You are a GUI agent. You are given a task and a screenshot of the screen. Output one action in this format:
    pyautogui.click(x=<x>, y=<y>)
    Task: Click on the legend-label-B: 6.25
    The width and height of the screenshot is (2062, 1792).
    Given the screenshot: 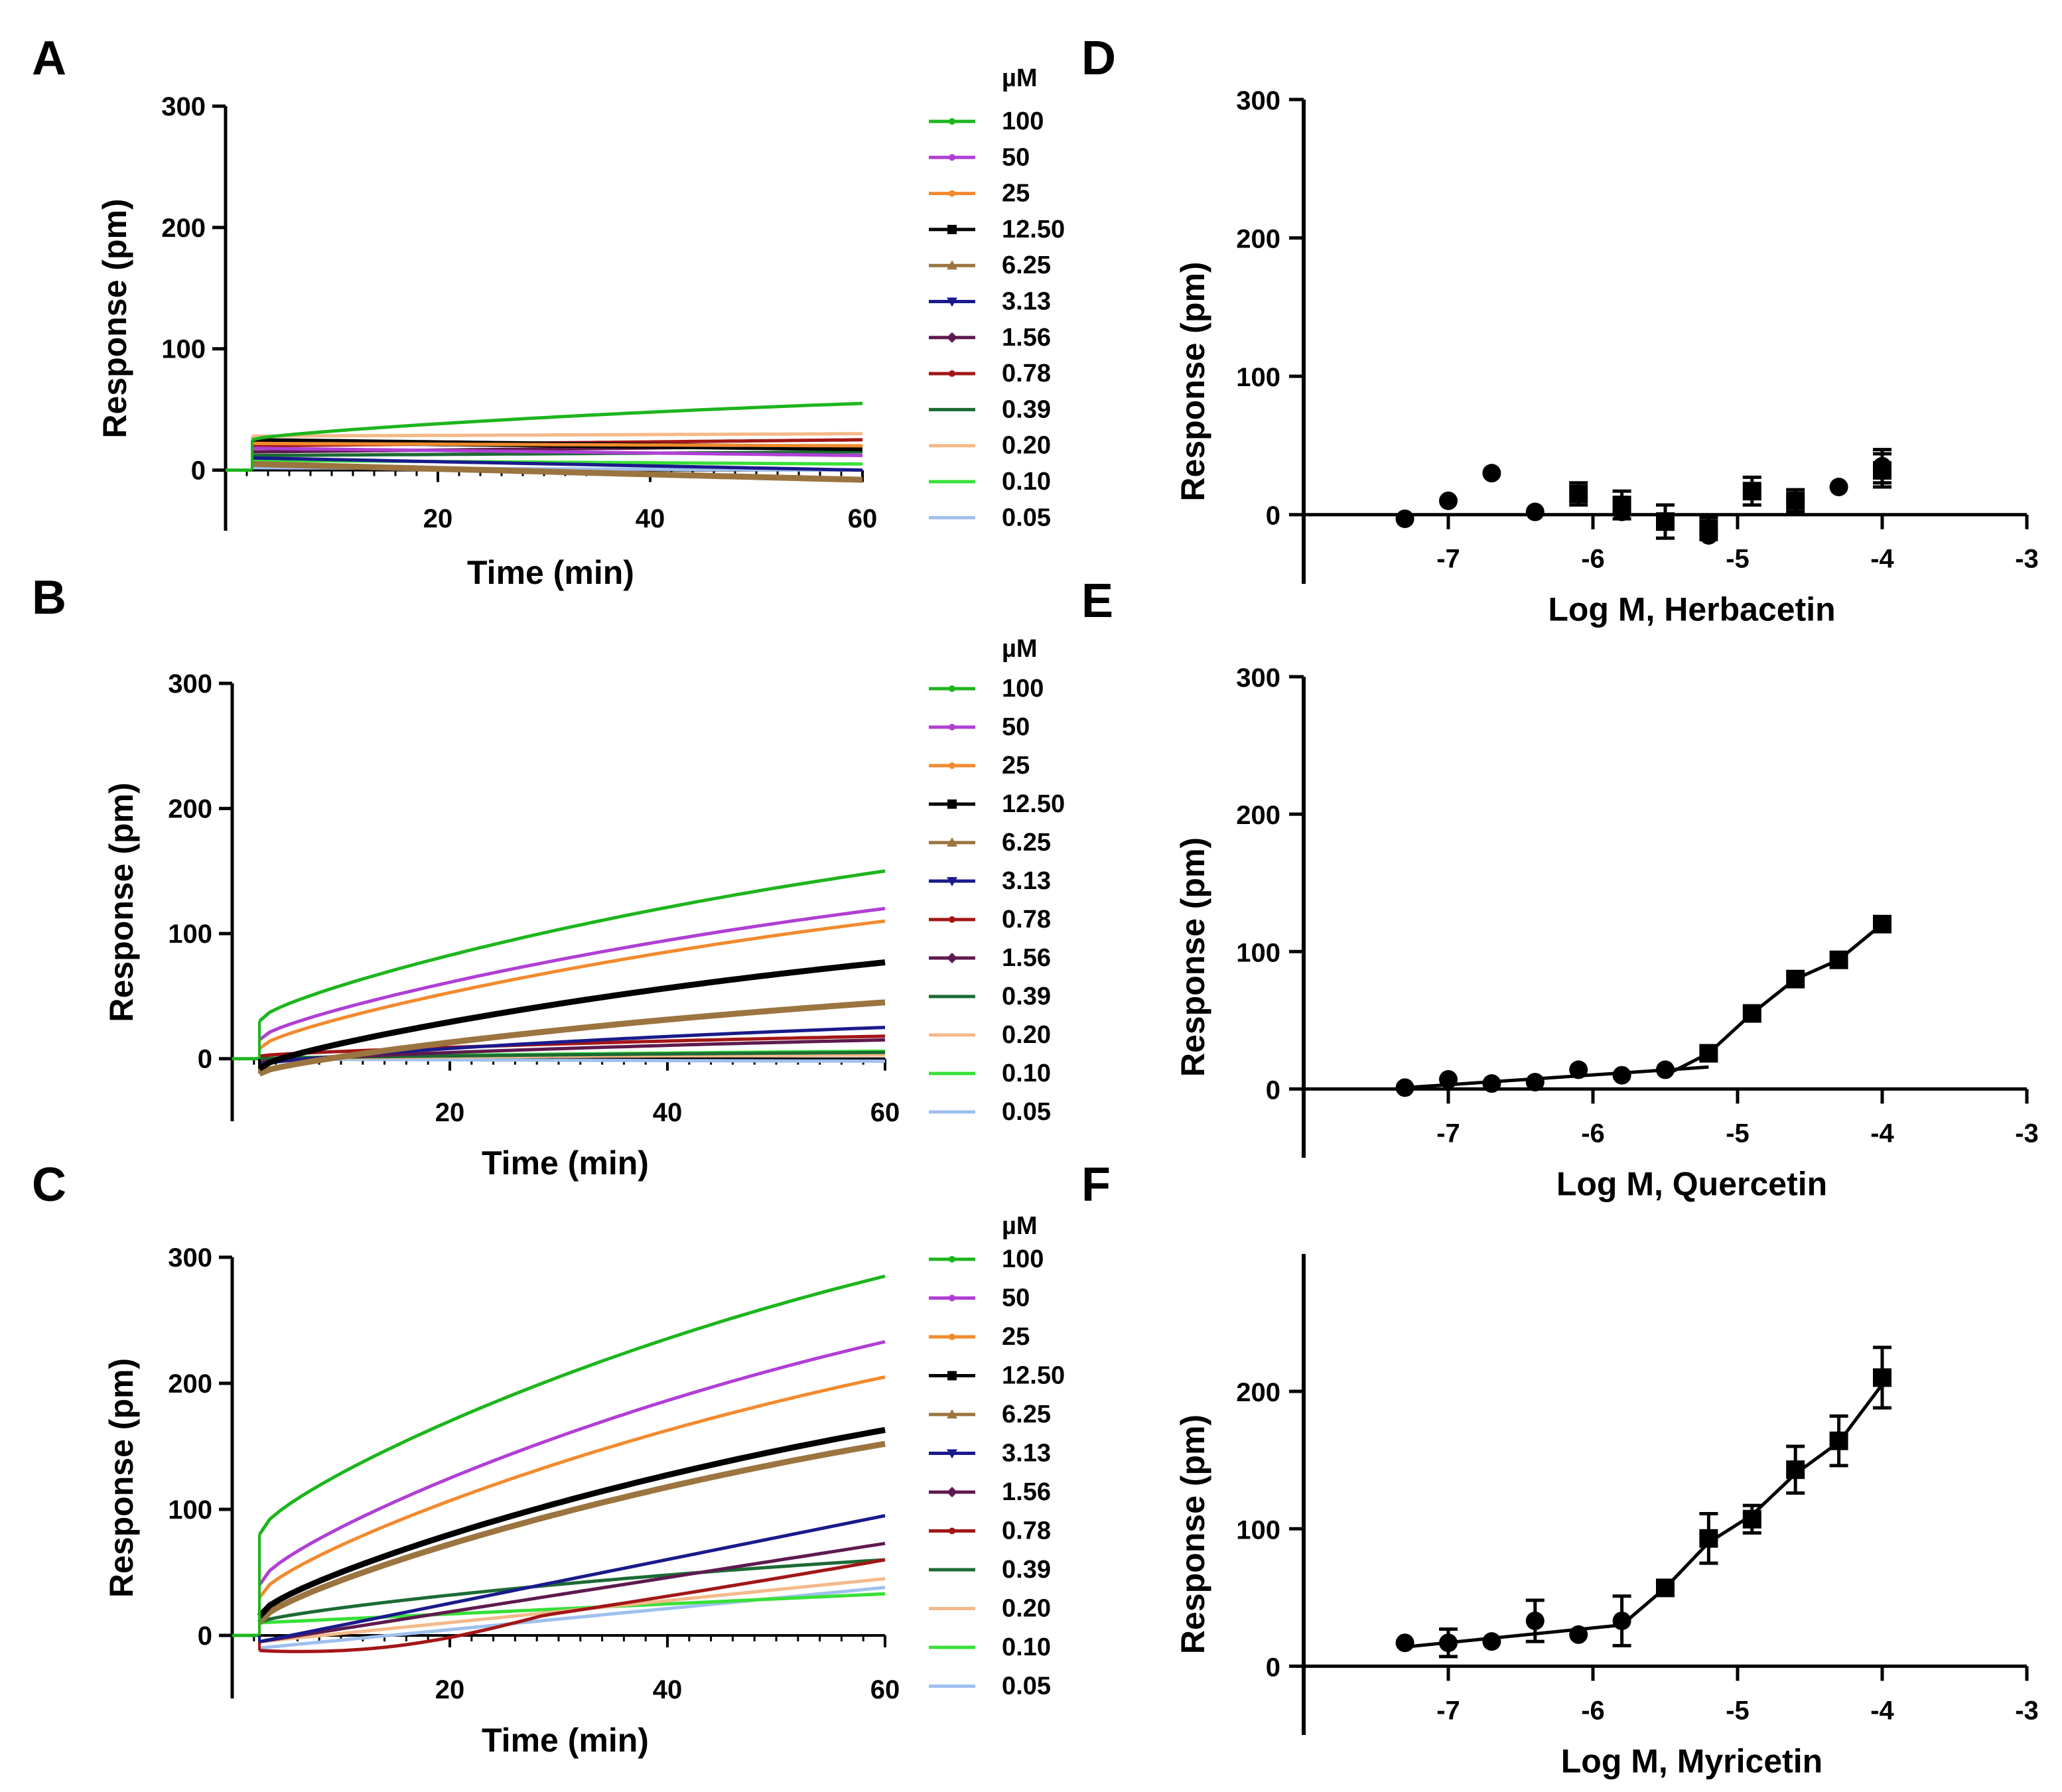 What is the action you would take?
    pyautogui.click(x=1027, y=843)
    